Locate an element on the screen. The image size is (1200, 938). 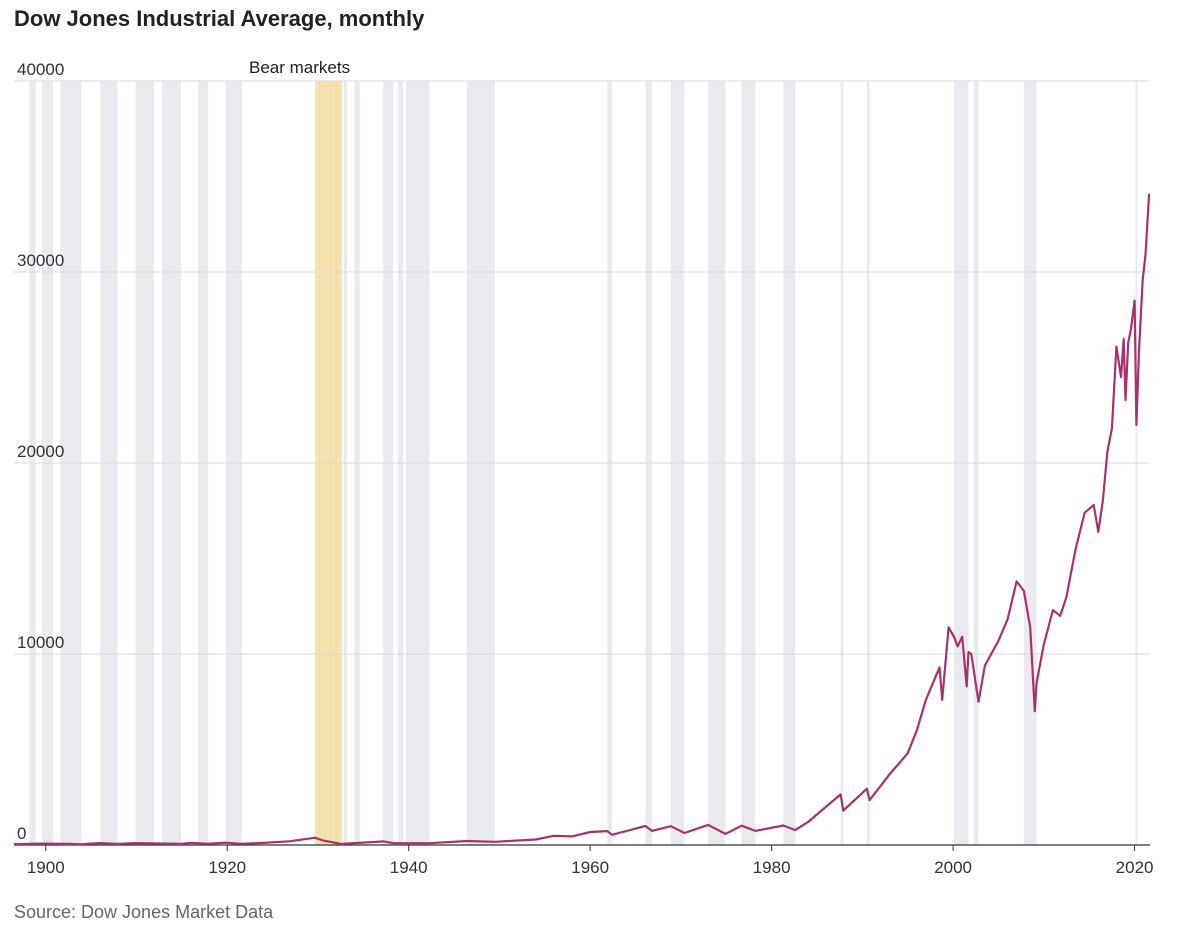
bear-markets-annotation: Bear markets is located at coordinates (299, 67).